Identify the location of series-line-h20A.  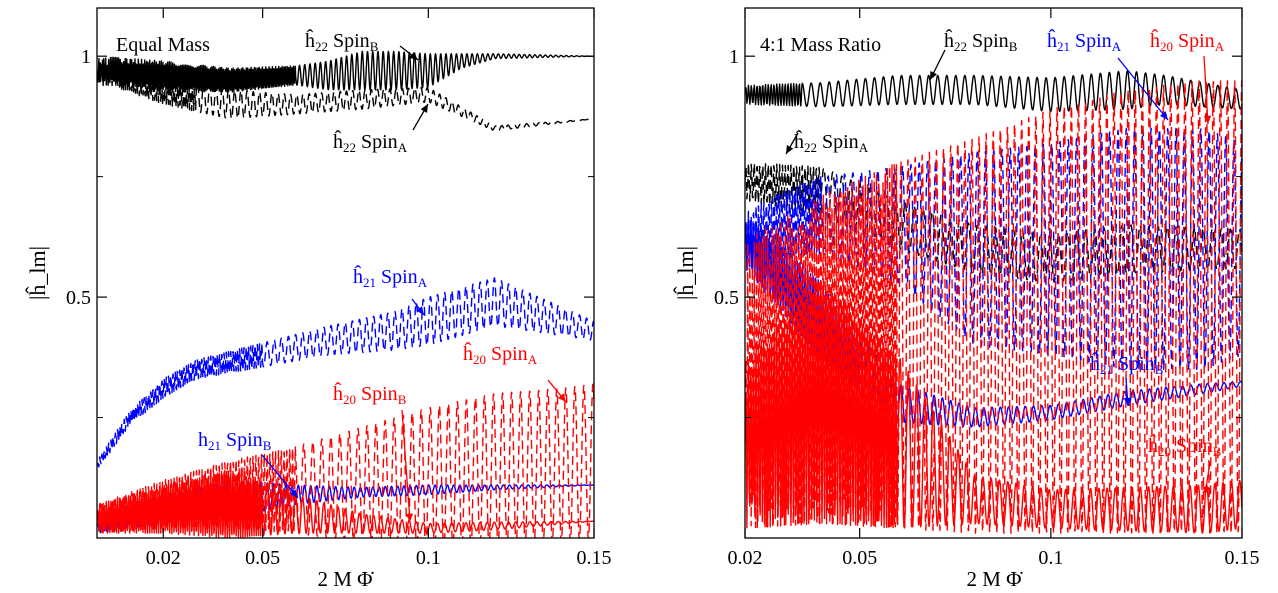
(345, 460).